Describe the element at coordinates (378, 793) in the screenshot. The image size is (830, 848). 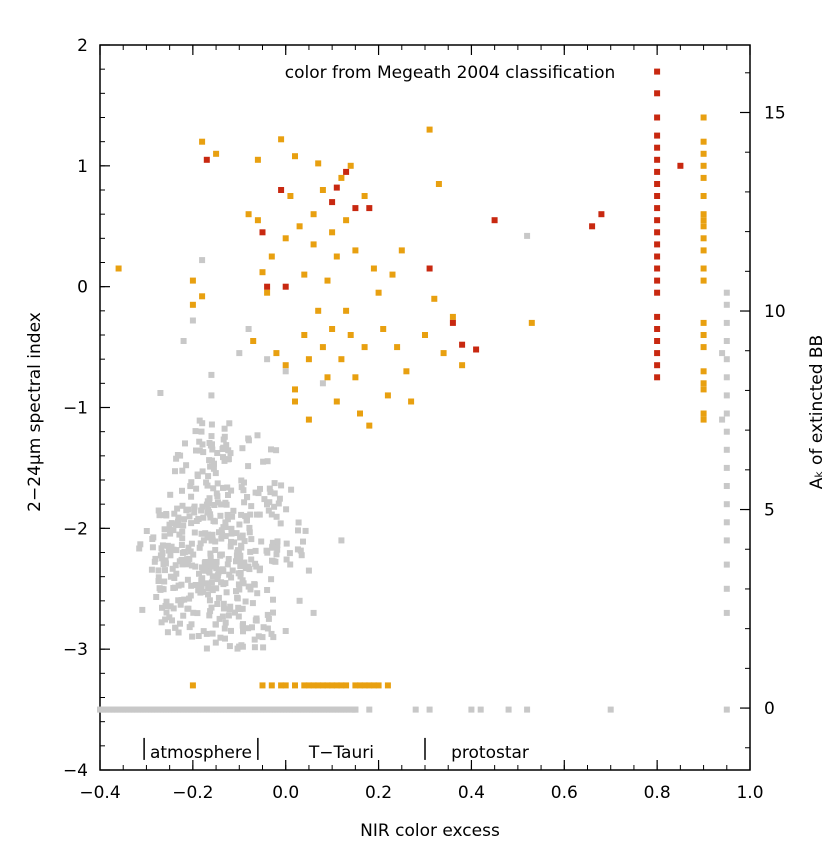
I see `x-tick-label: 0.2` at that location.